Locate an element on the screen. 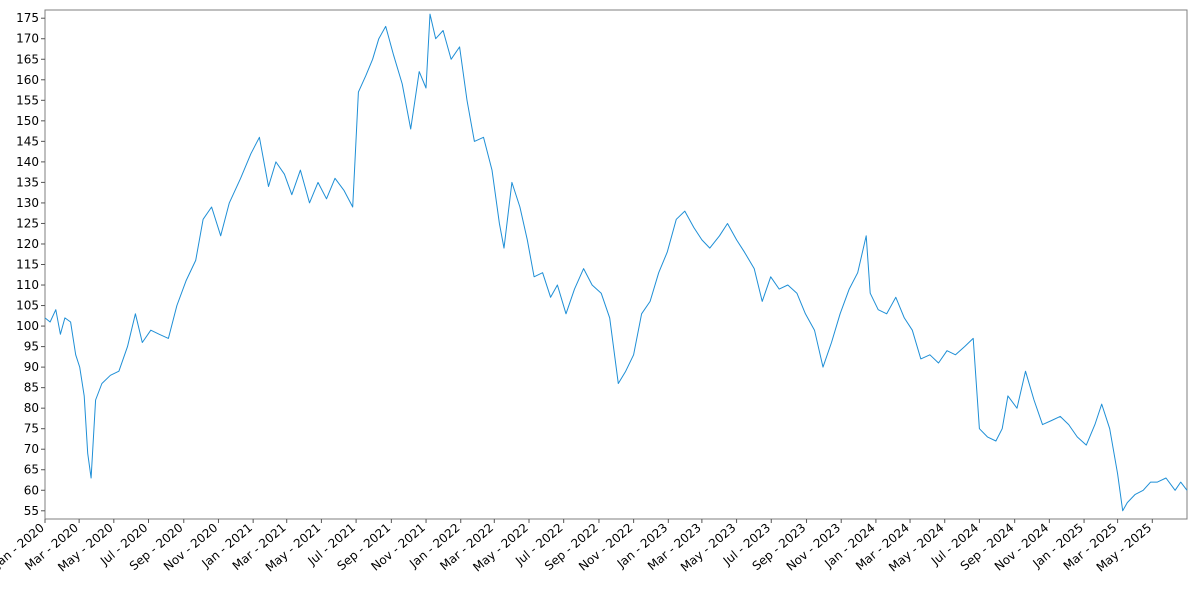 The width and height of the screenshot is (1200, 600). y-tick-label: 110 is located at coordinates (27, 285).